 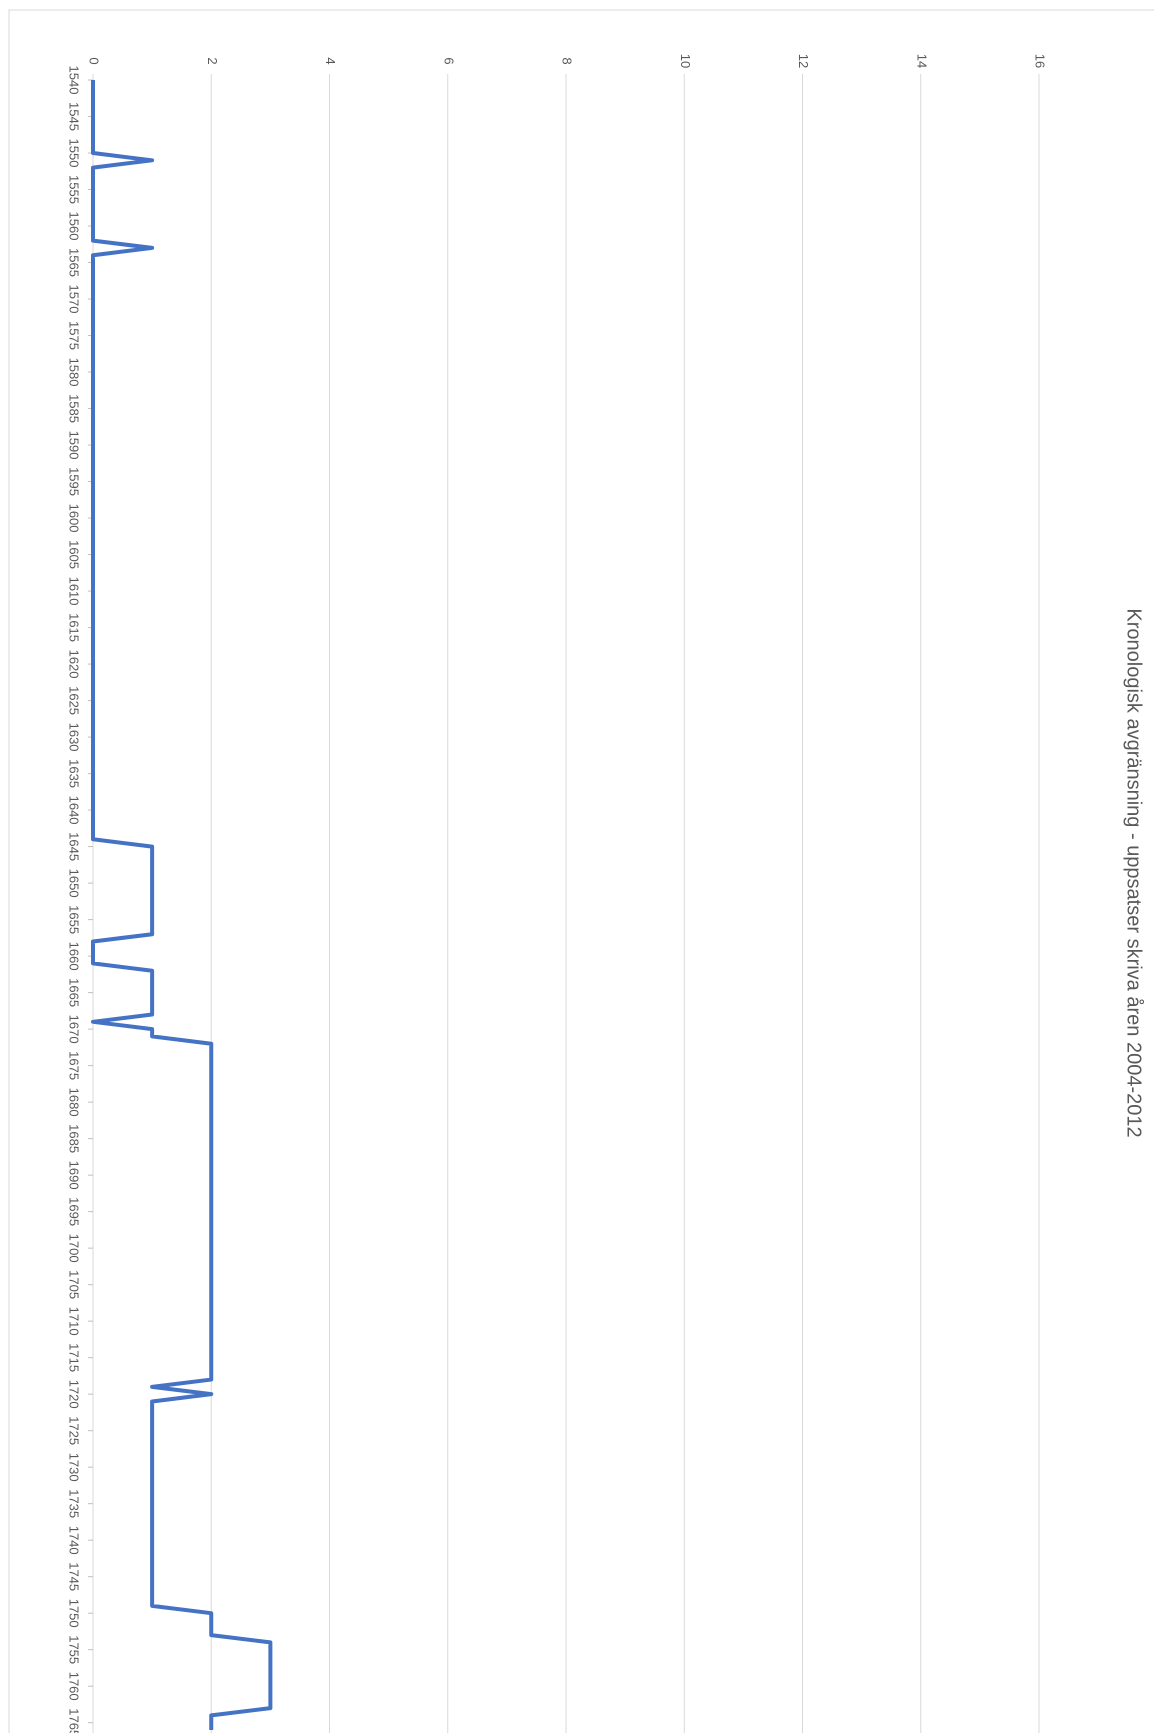 What do you see at coordinates (74, 1065) in the screenshot?
I see `year-tick-label: 1675` at bounding box center [74, 1065].